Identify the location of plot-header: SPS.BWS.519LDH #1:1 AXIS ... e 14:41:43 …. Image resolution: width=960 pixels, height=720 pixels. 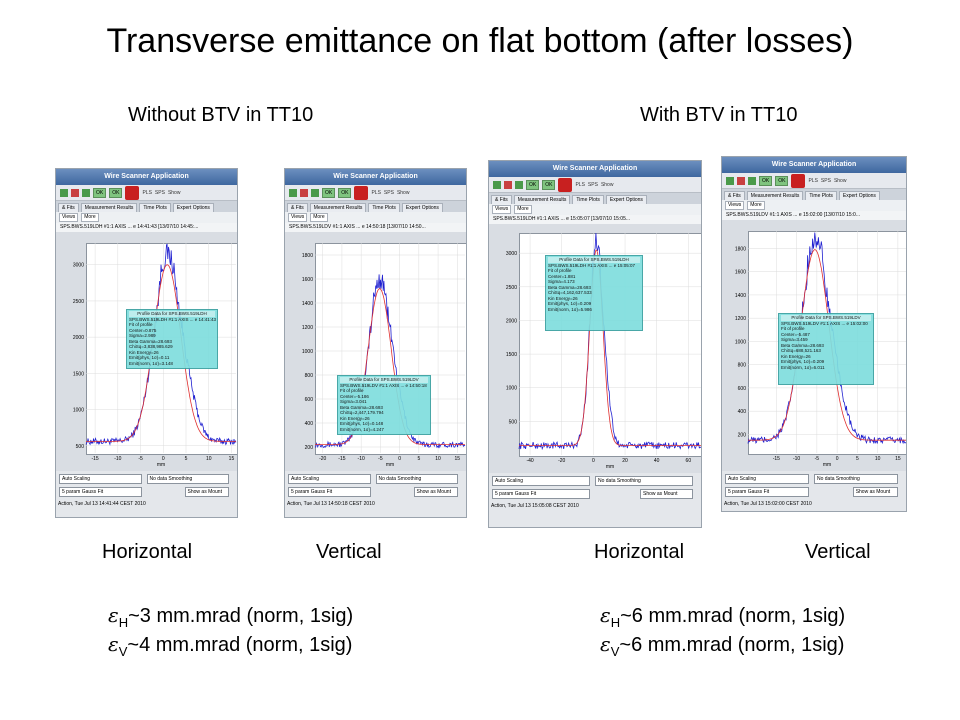
(146, 227).